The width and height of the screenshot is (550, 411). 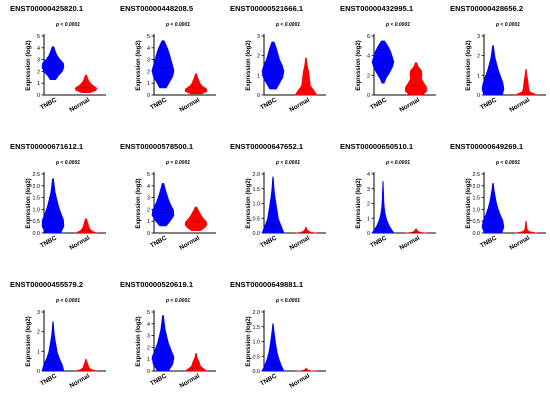 I want to click on panel-title: ENST00000650510.1, so click(x=377, y=146).